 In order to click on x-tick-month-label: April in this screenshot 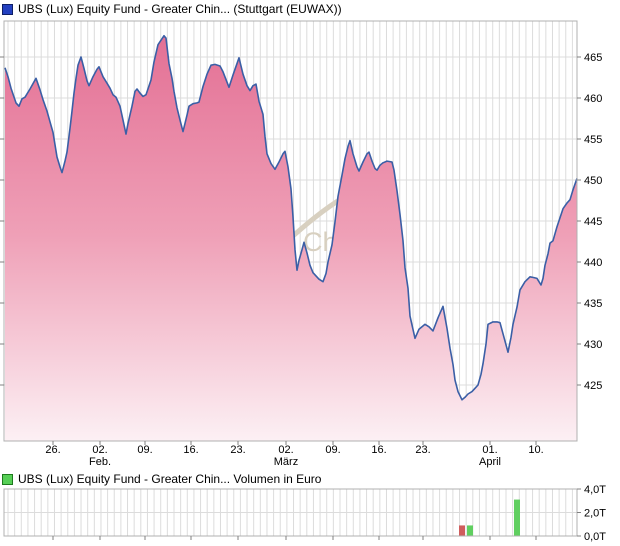, I will do `click(490, 462)`.